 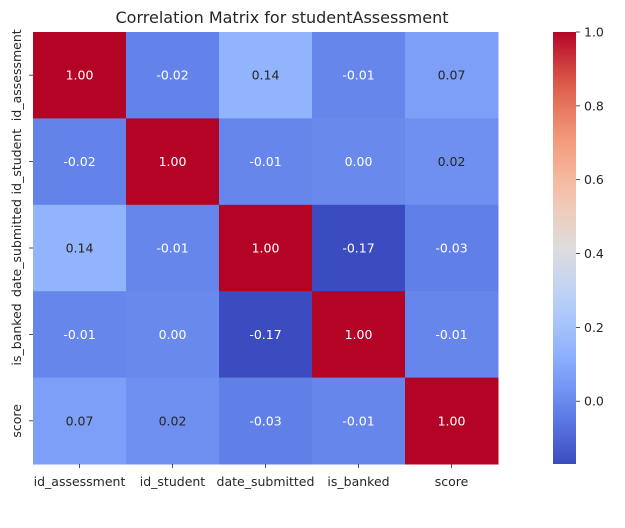 What do you see at coordinates (594, 401) in the screenshot?
I see `colorbar-tick-label: 0.0` at bounding box center [594, 401].